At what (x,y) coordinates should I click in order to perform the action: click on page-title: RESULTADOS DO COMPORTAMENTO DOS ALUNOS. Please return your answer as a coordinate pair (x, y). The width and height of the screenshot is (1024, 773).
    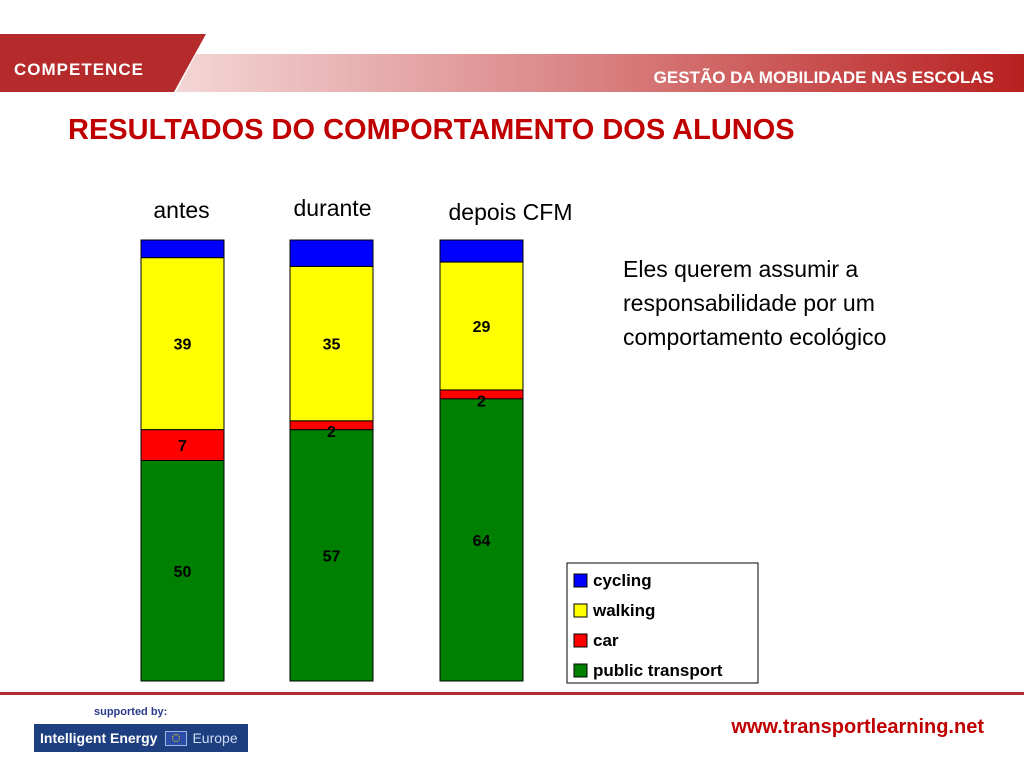
    Looking at the image, I should click on (431, 130).